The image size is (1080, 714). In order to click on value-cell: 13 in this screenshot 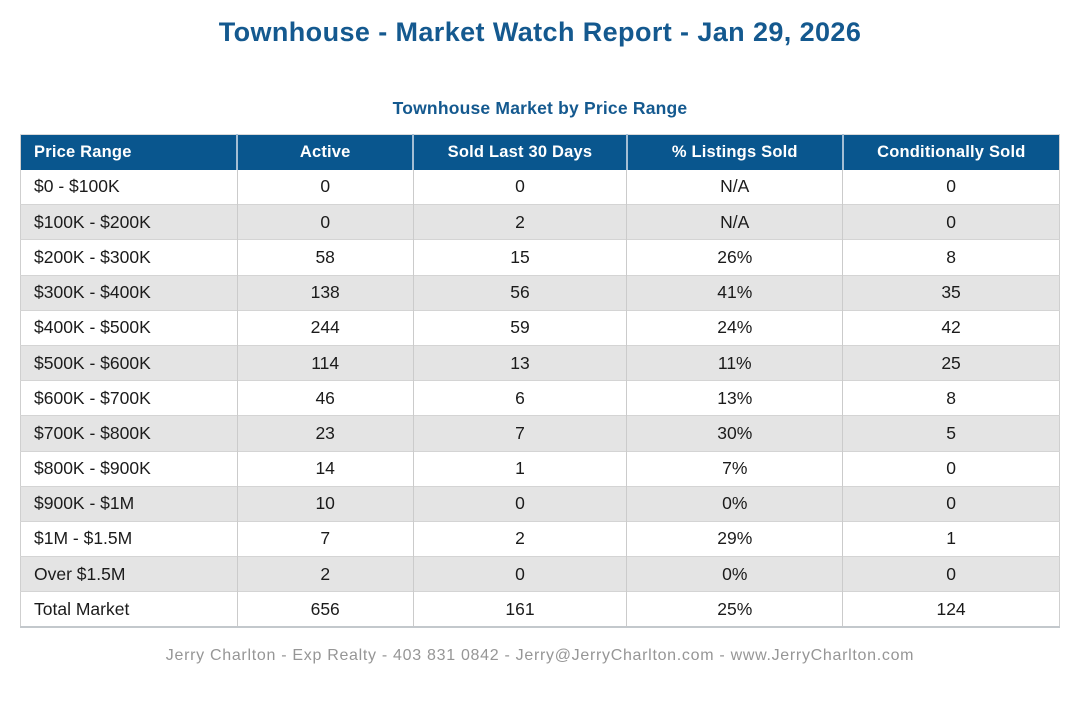, I will do `click(519, 362)`.